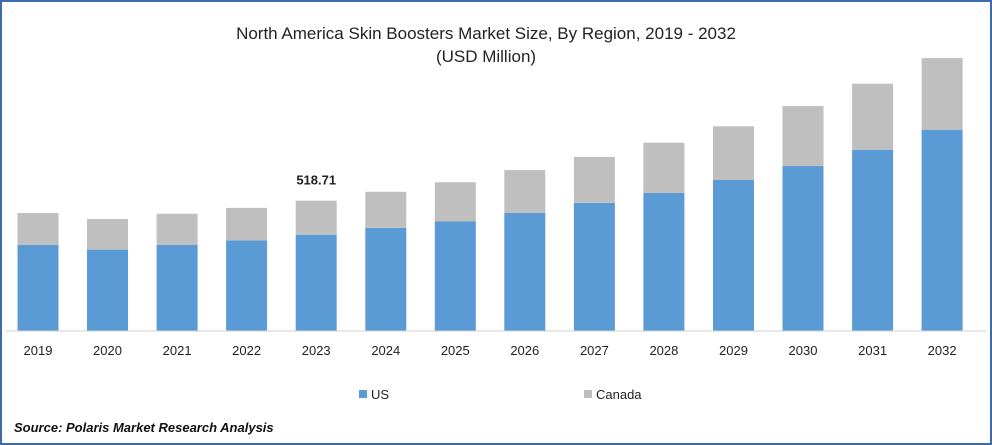 Image resolution: width=992 pixels, height=445 pixels. What do you see at coordinates (455, 350) in the screenshot?
I see `x-tick-label: 2025` at bounding box center [455, 350].